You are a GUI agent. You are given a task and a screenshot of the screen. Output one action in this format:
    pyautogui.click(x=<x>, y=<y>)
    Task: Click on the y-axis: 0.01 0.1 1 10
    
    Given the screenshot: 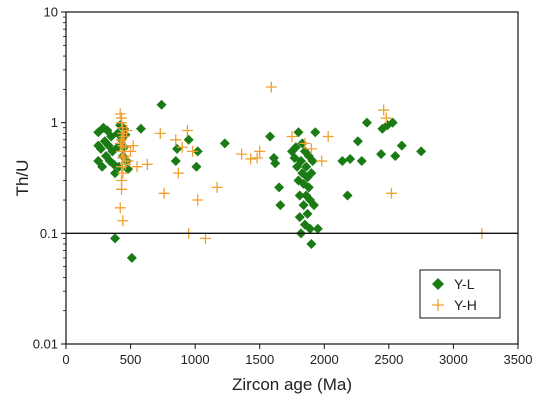 What is the action you would take?
    pyautogui.click(x=49, y=178)
    